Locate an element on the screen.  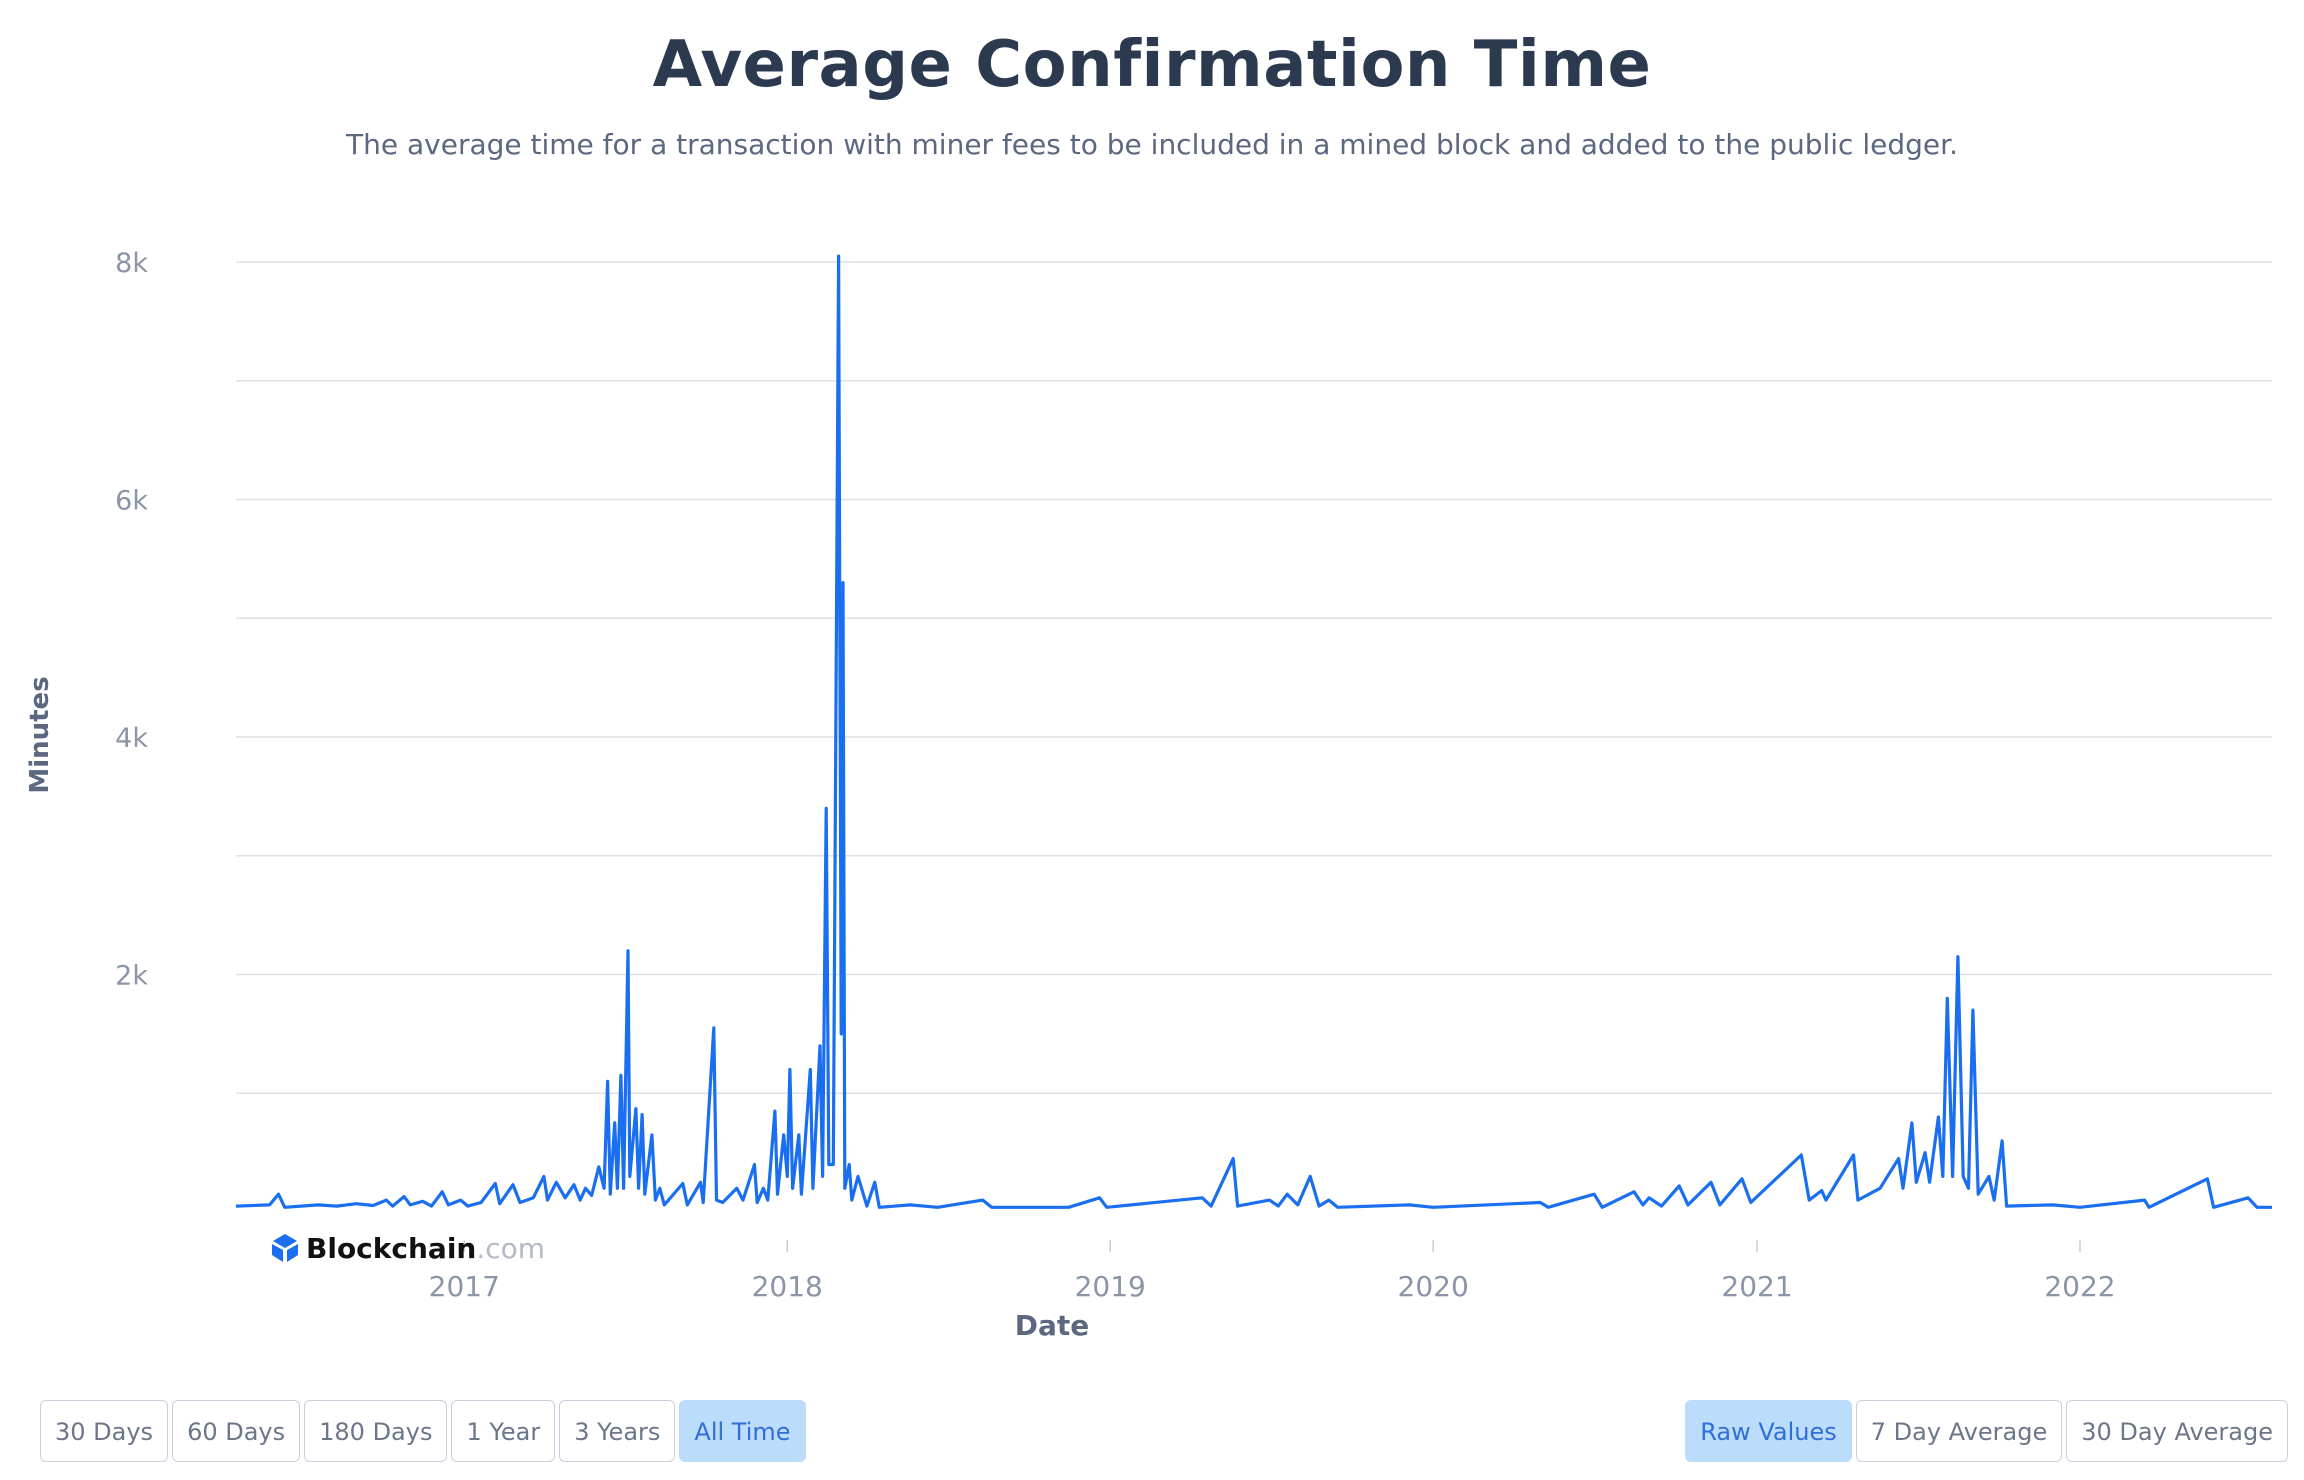
blockchain-logo-icon is located at coordinates (285, 1248).